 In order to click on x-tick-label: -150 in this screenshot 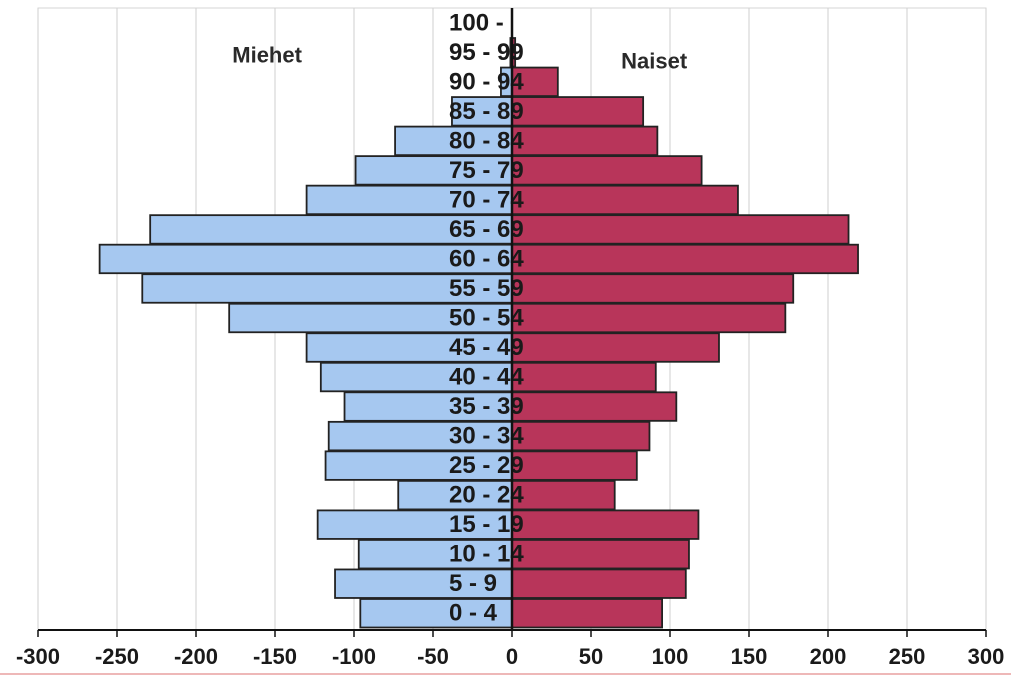, I will do `click(275, 656)`.